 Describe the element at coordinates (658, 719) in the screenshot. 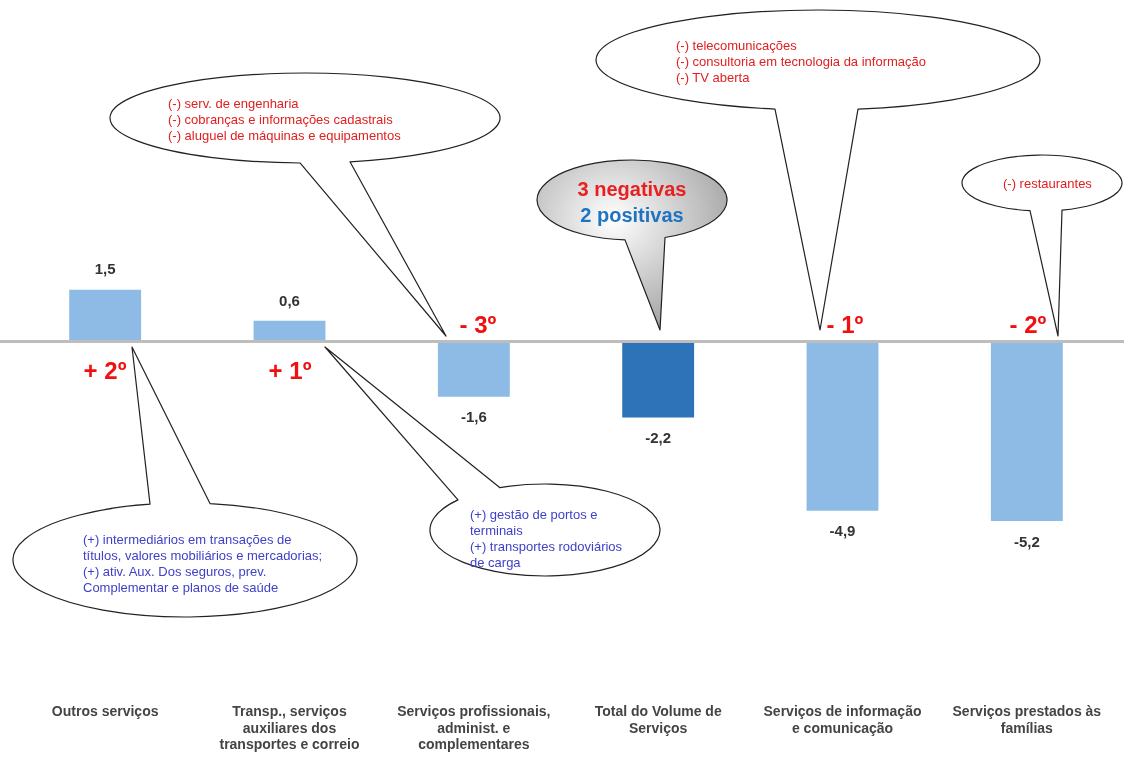

I see `x-tick-label: Total do Volume de Serviços` at that location.